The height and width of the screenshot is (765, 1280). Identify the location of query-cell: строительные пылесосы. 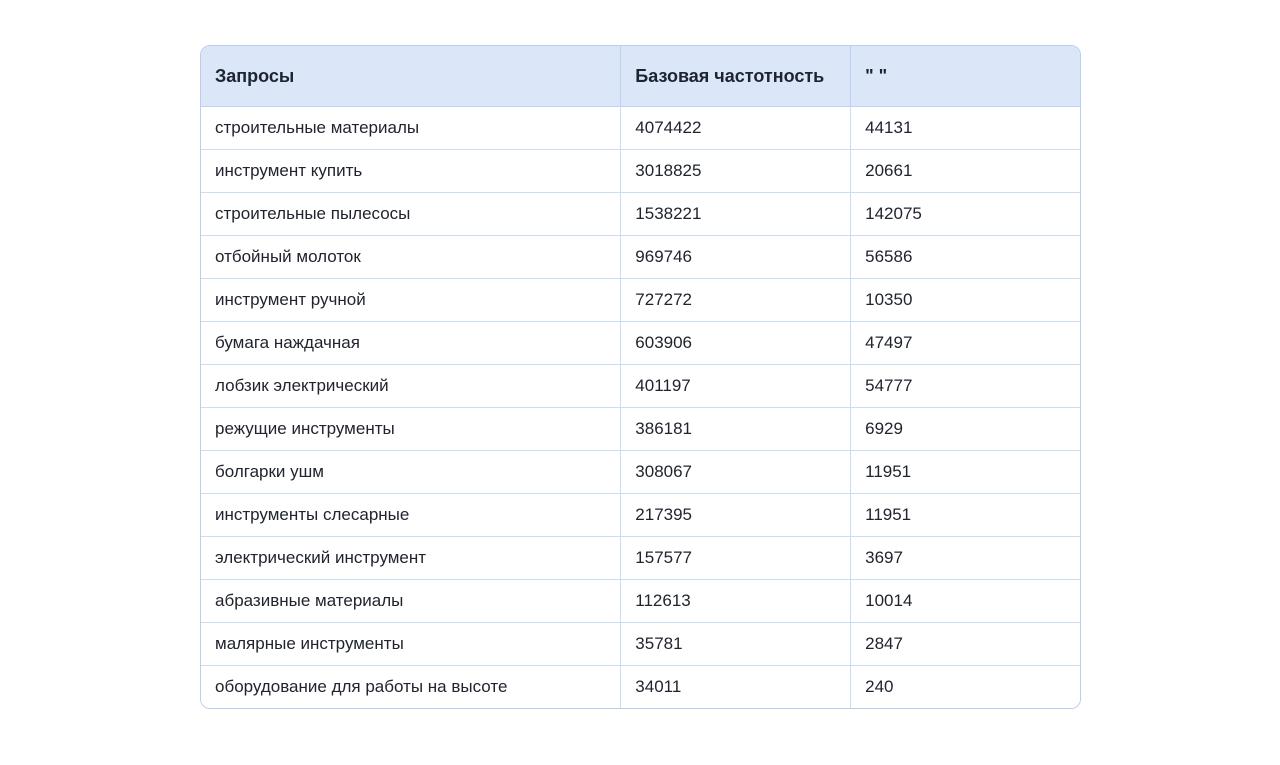
(411, 213).